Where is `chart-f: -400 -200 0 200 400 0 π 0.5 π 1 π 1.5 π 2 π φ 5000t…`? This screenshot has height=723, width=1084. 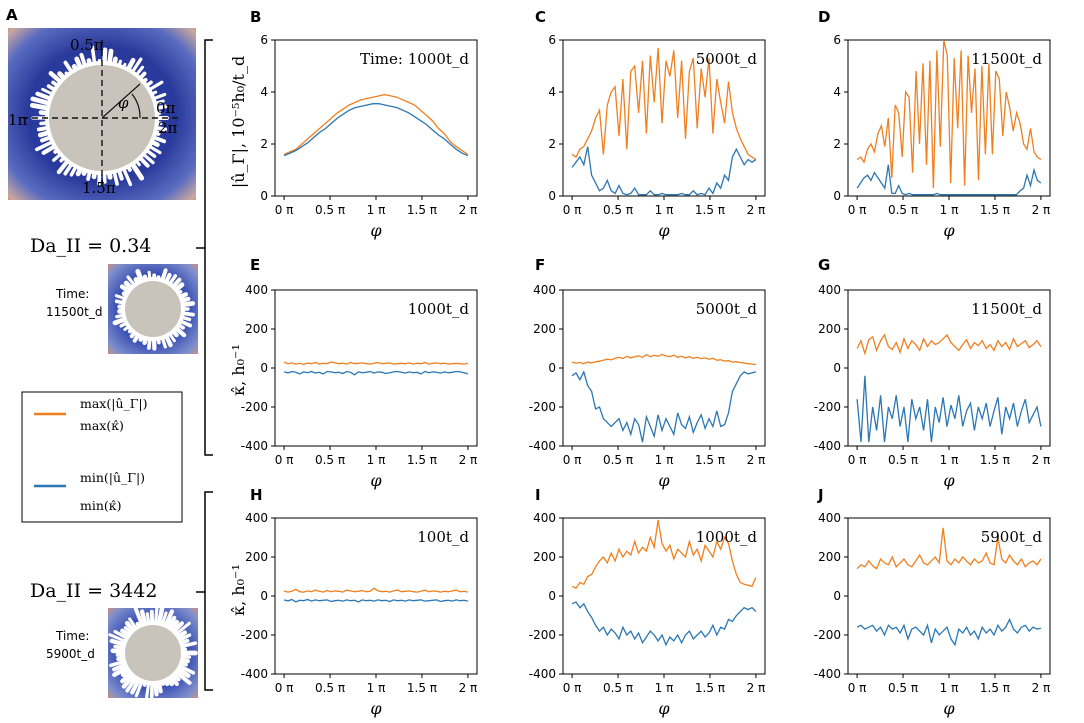 chart-f: -400 -200 0 200 400 0 π 0.5 π 1 π 1.5 π 2 π φ 5000t… is located at coordinates (647, 386).